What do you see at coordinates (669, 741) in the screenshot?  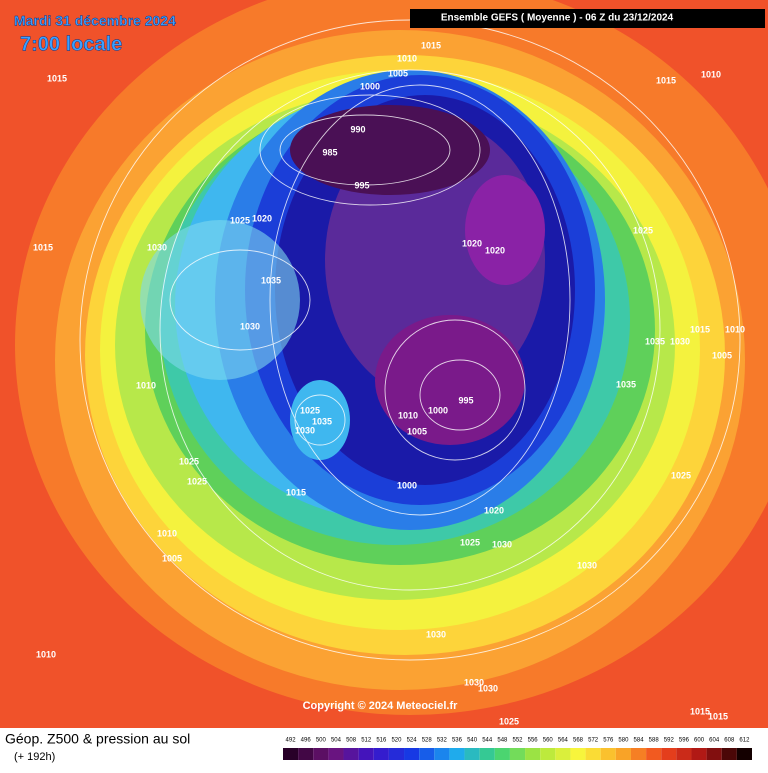 I see `scale-label: 592` at bounding box center [669, 741].